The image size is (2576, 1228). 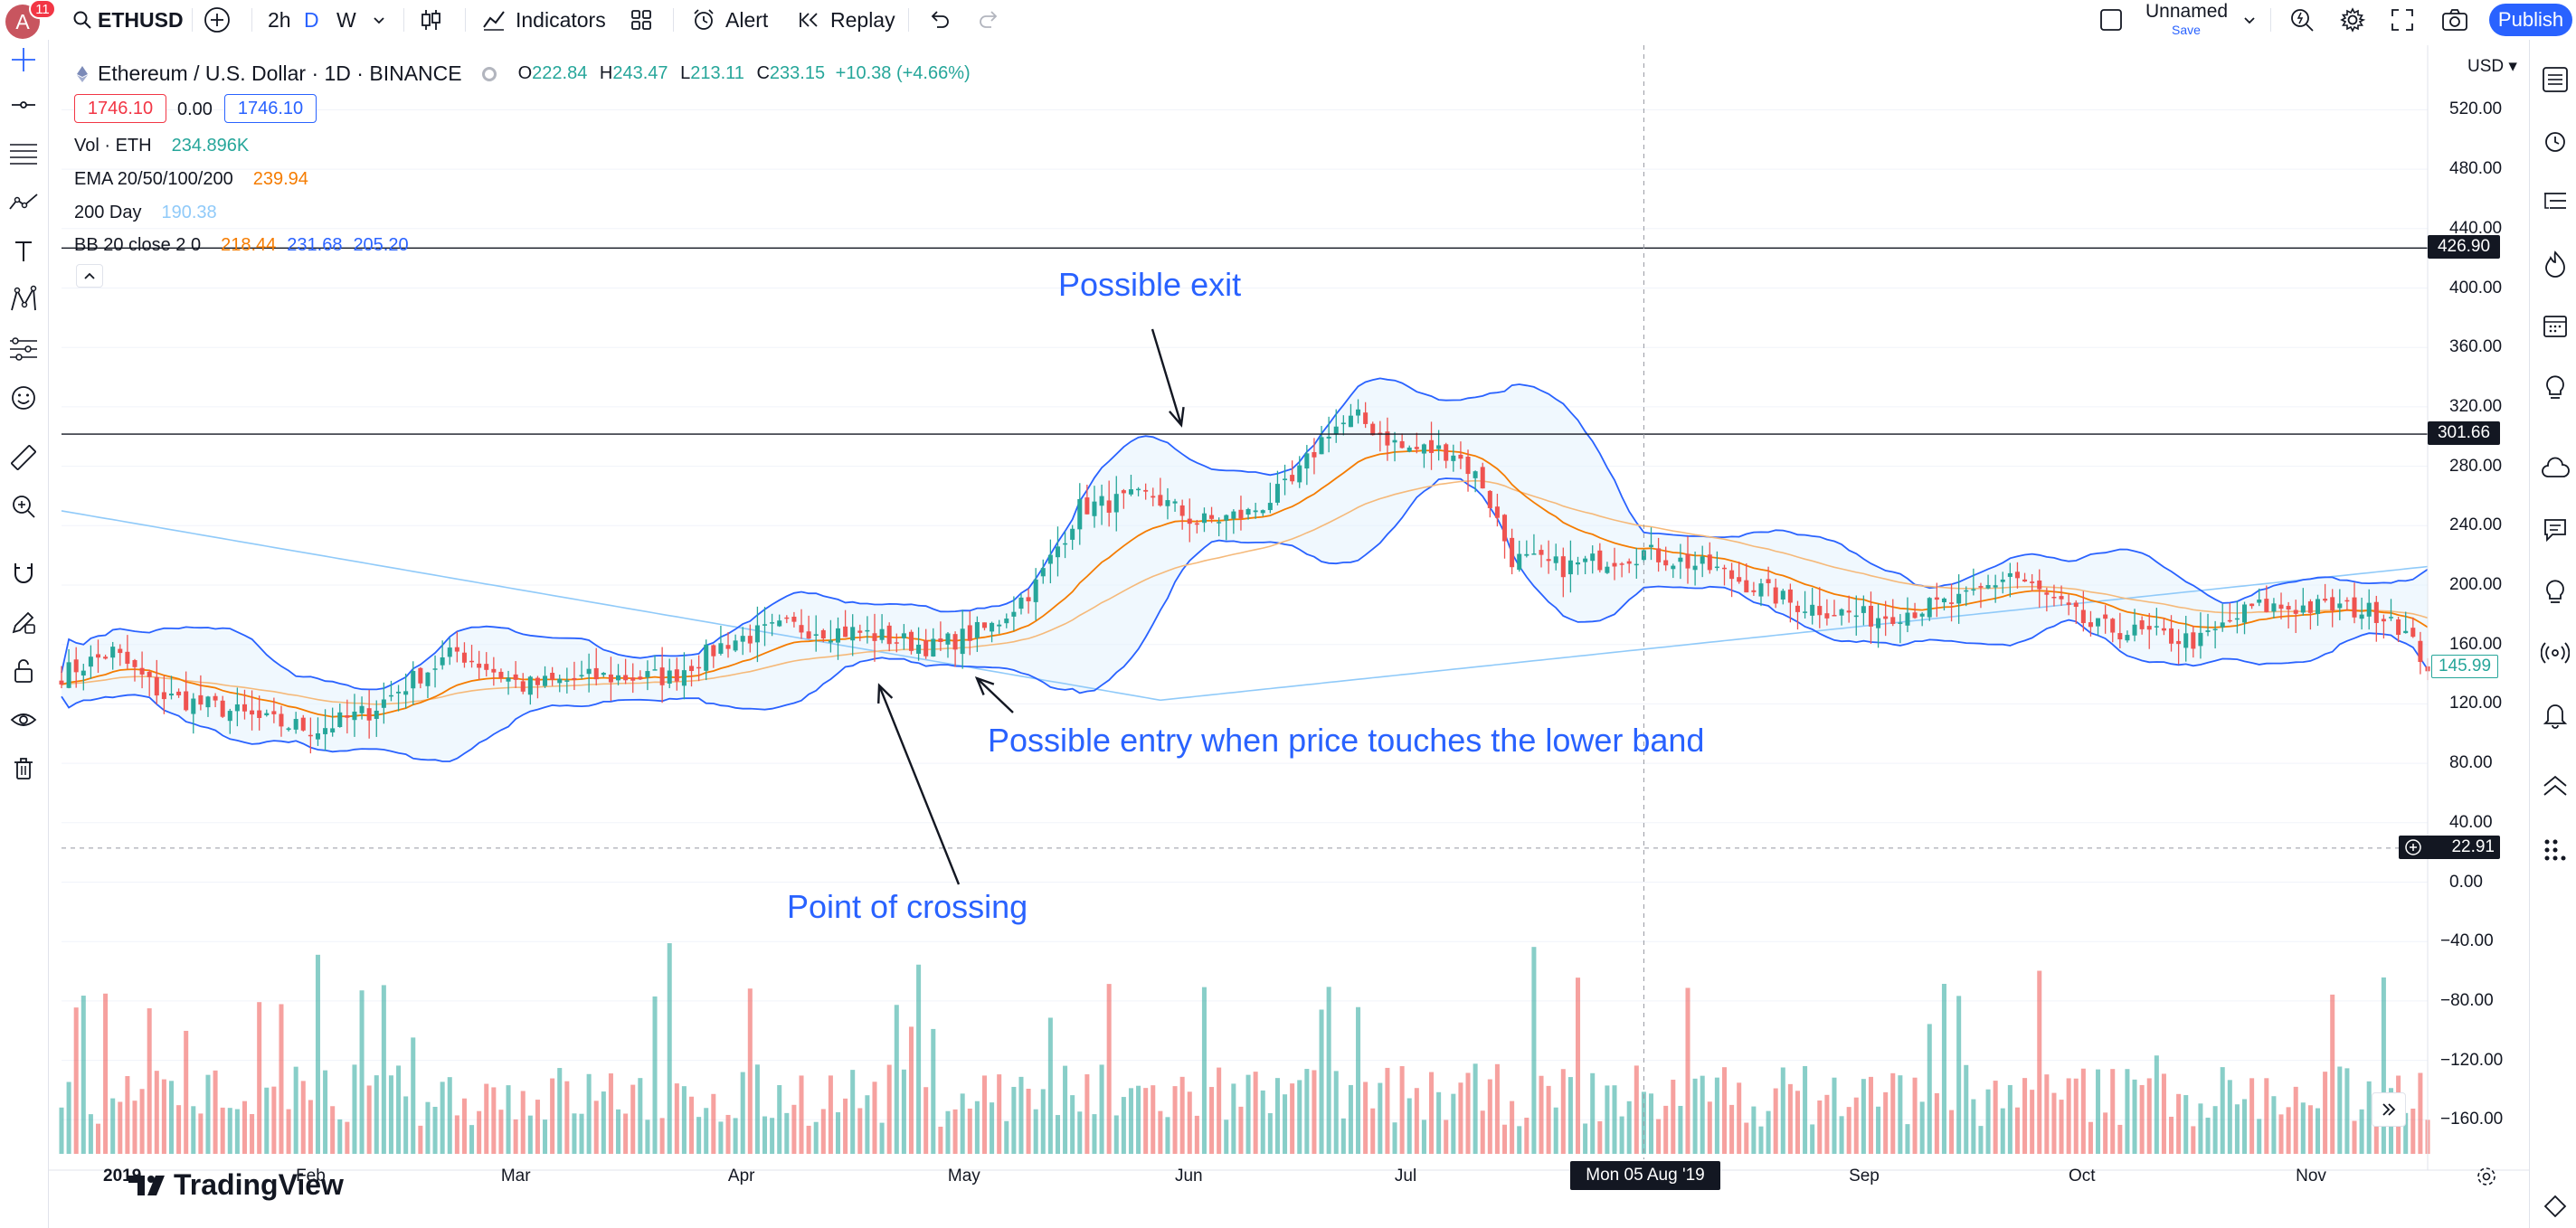 What do you see at coordinates (2555, 850) in the screenshot?
I see `dots-button` at bounding box center [2555, 850].